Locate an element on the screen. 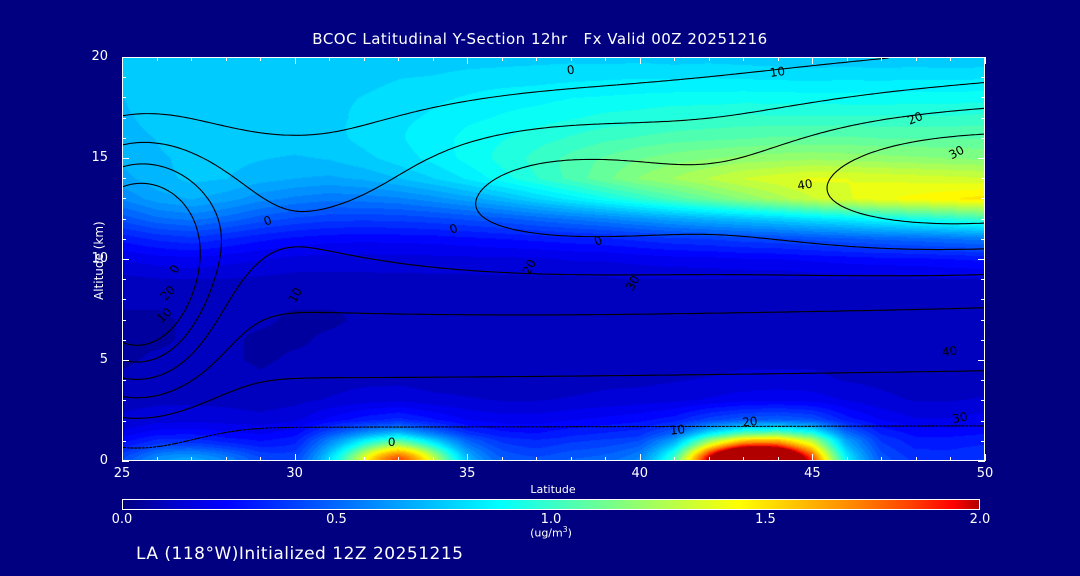 The width and height of the screenshot is (1080, 576). y-tick-15: 15 is located at coordinates (99, 157).